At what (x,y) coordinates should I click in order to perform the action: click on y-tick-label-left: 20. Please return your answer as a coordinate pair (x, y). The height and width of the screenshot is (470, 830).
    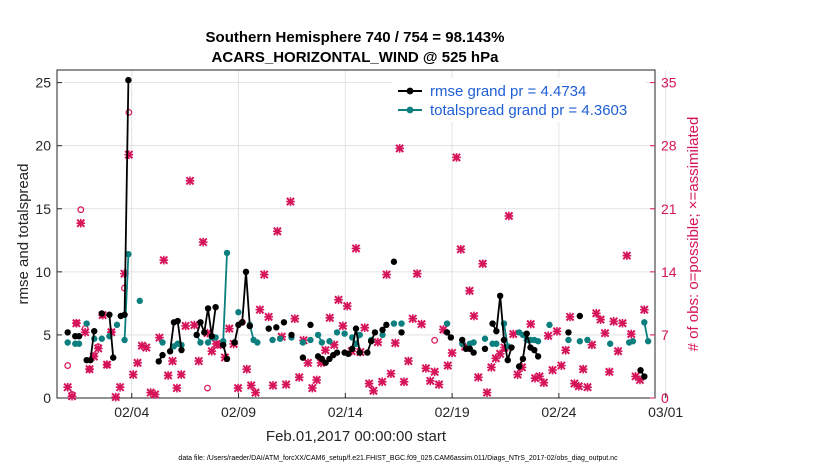
    Looking at the image, I should click on (43, 146).